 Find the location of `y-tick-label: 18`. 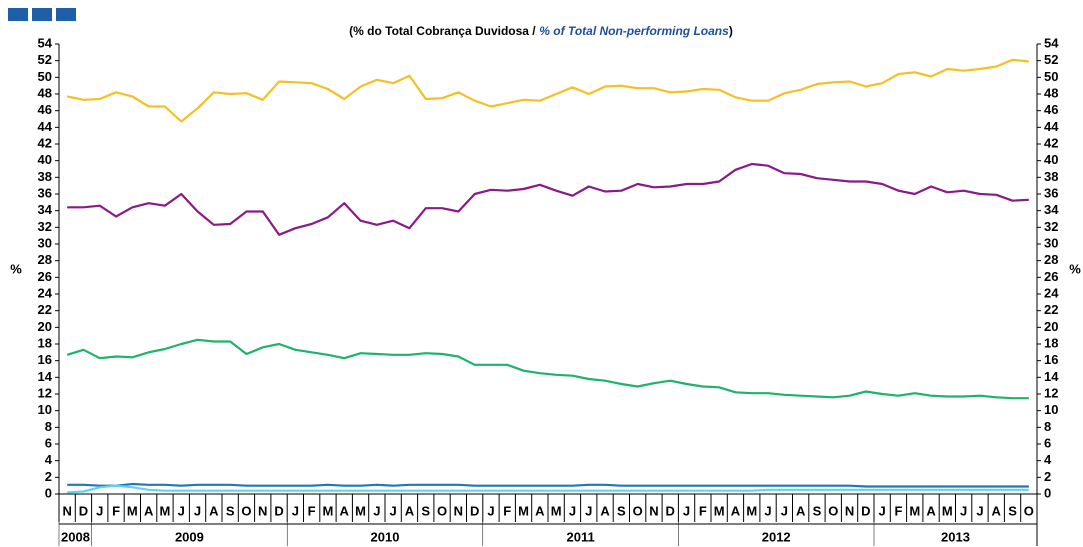

y-tick-label: 18 is located at coordinates (45, 342).